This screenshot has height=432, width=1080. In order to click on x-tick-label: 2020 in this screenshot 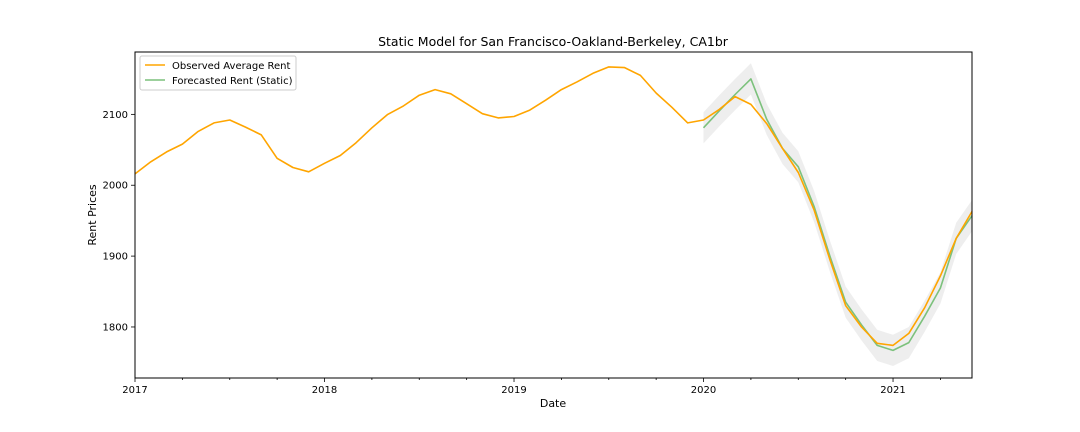, I will do `click(703, 390)`.